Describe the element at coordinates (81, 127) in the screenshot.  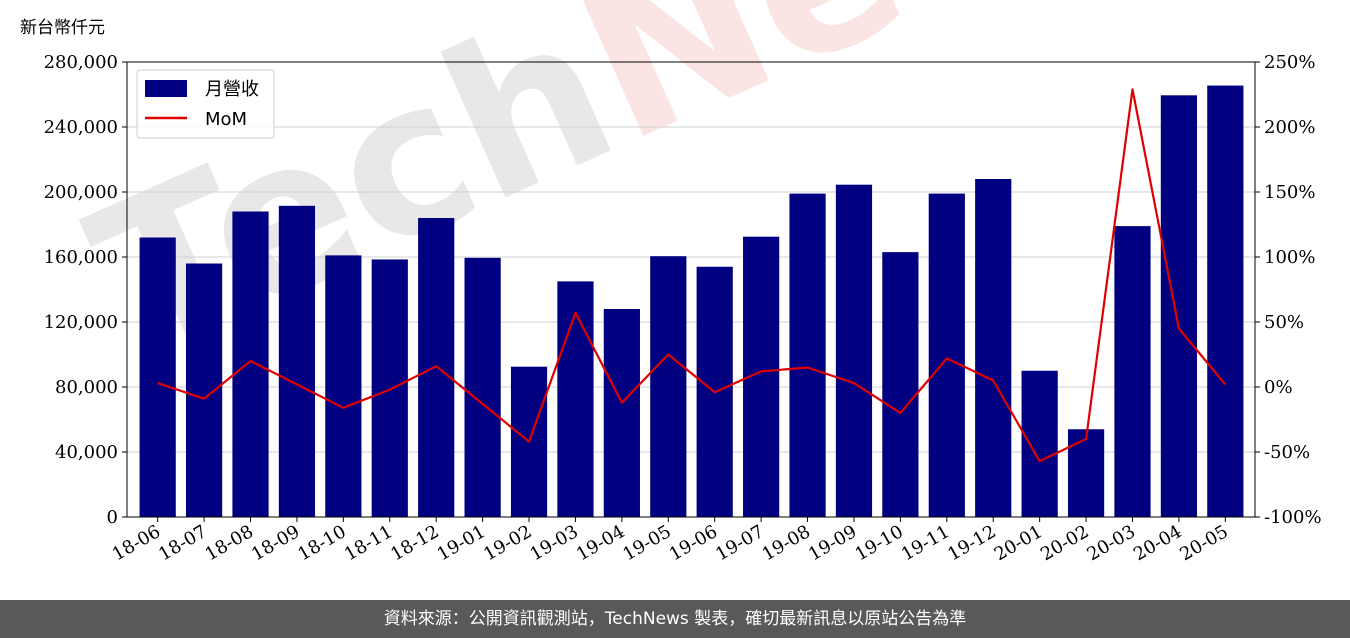
I see `left-tick-label: 240,000` at that location.